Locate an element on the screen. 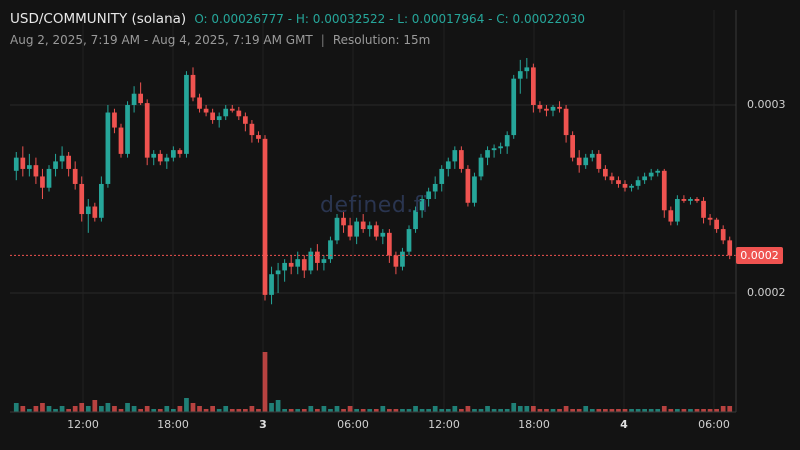  volume-layer is located at coordinates (373, 382).